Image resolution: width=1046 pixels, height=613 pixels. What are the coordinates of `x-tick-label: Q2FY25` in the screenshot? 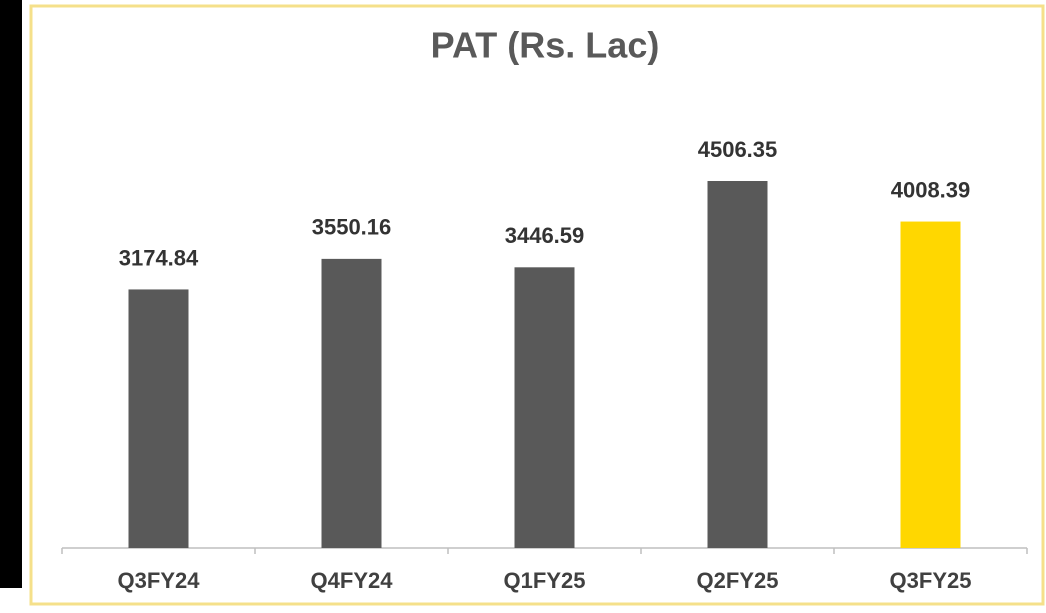 It's located at (738, 580).